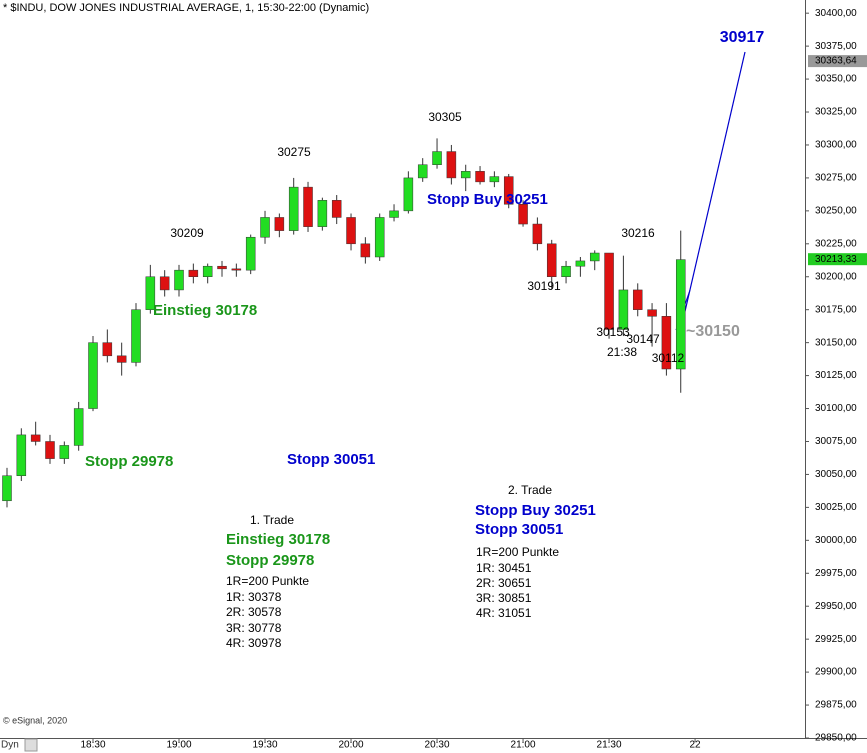 This screenshot has width=867, height=753. Describe the element at coordinates (836, 705) in the screenshot. I see `y-tick-label: 29875,00` at that location.